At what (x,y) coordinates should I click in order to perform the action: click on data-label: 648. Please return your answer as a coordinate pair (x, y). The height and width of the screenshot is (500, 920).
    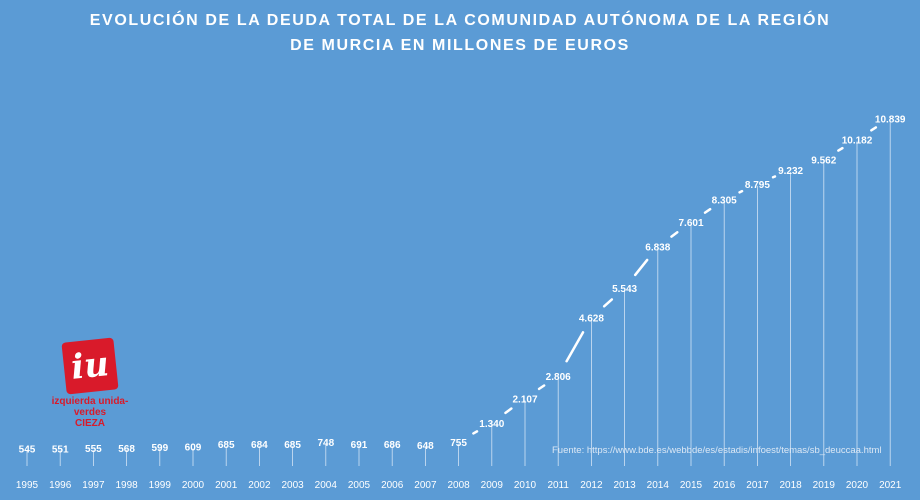
    Looking at the image, I should click on (425, 446).